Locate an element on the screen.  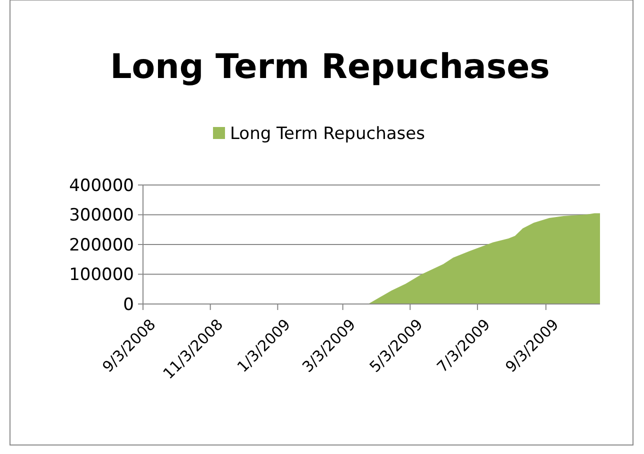
y-tick-label: 400000 is located at coordinates (101, 186).